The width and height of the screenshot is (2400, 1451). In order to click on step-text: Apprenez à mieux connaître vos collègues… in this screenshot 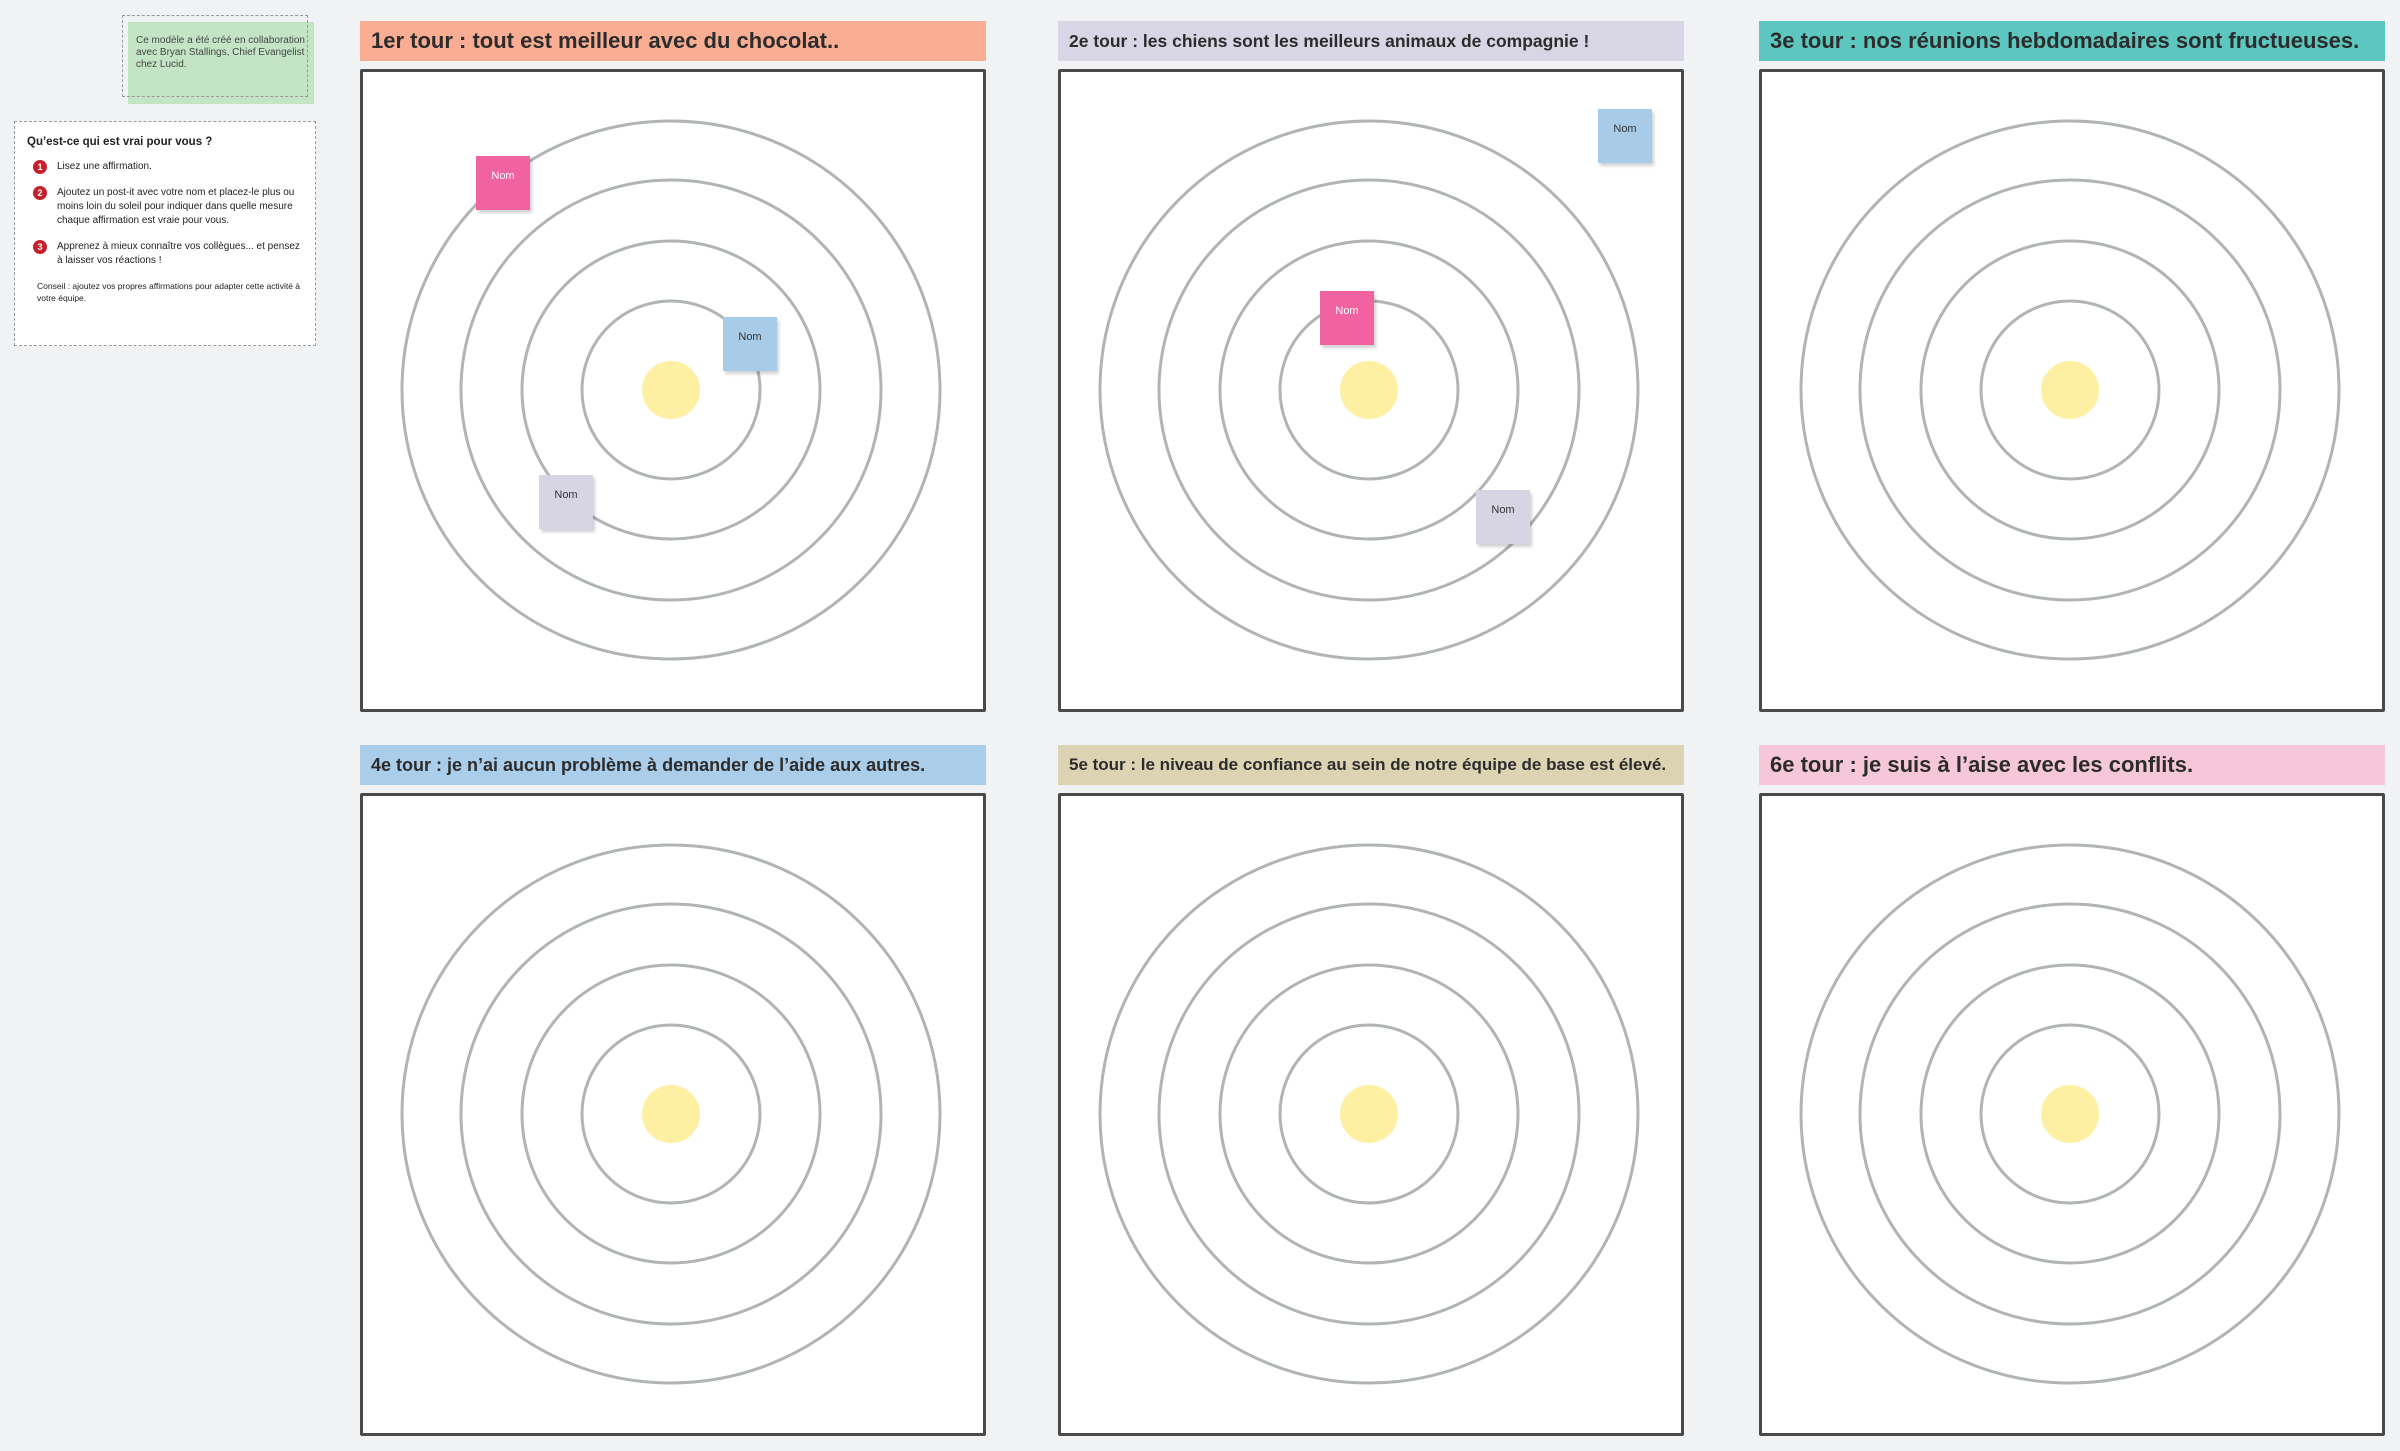, I will do `click(178, 253)`.